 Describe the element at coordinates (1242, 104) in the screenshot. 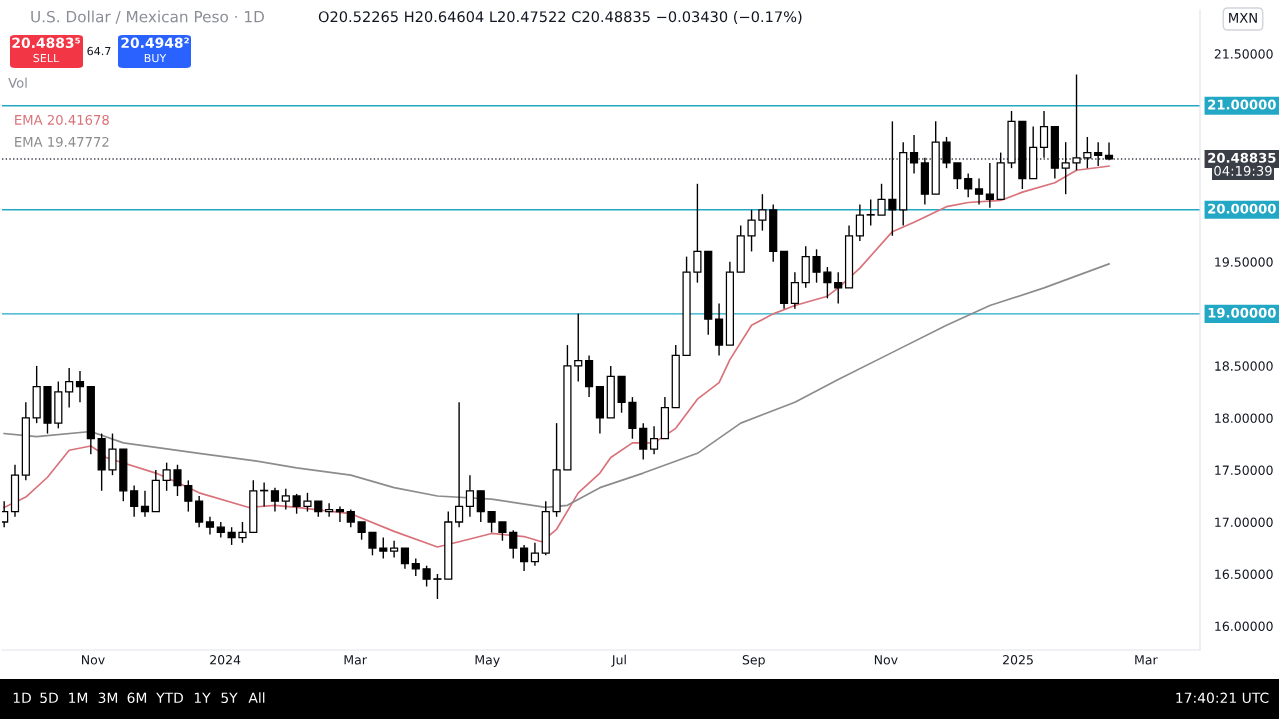

I see `ref-line-label: 21.00000` at that location.